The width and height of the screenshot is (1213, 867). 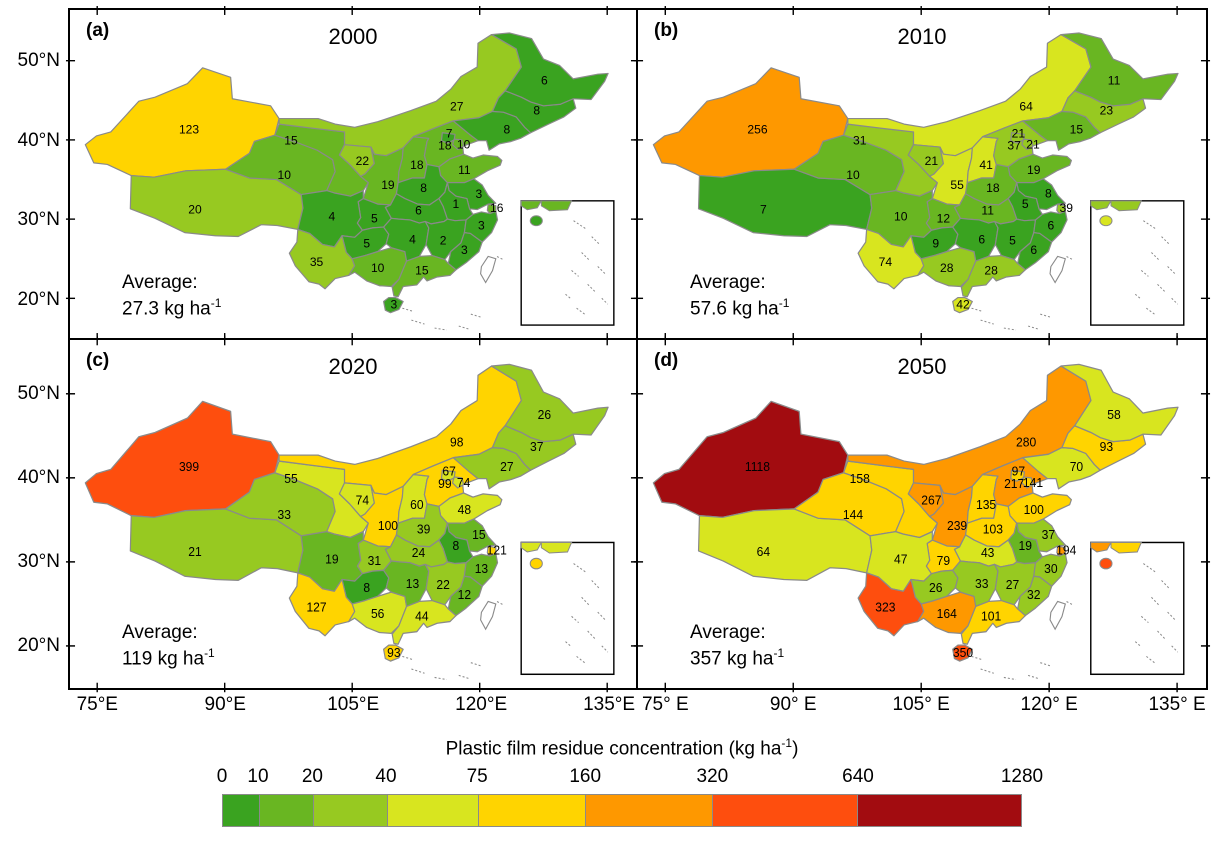 What do you see at coordinates (1026, 546) in the screenshot?
I see `value-label-anhui: 19` at bounding box center [1026, 546].